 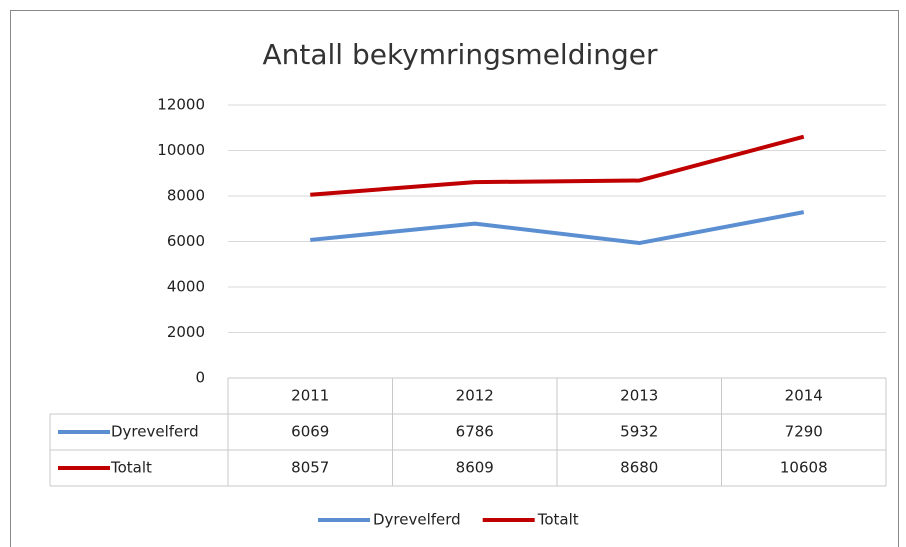 What do you see at coordinates (131, 468) in the screenshot?
I see `table-row-label: Totalt` at bounding box center [131, 468].